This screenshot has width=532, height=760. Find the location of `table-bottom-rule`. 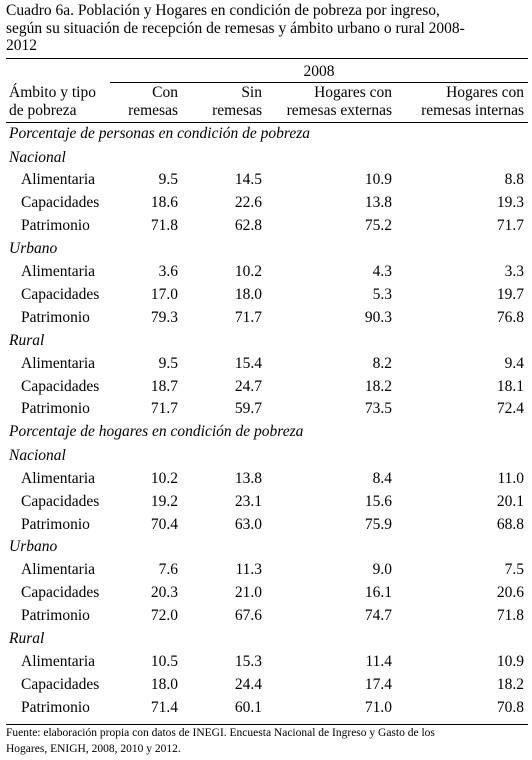

table-bottom-rule is located at coordinates (267, 724).